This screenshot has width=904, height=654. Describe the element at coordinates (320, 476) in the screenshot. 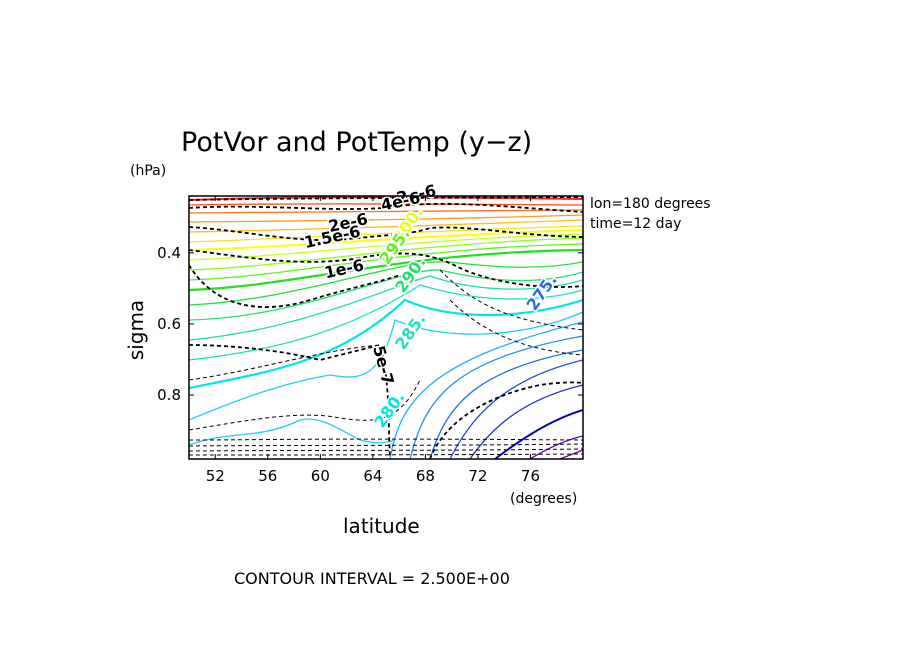

I see `x-tick-label: 60` at that location.